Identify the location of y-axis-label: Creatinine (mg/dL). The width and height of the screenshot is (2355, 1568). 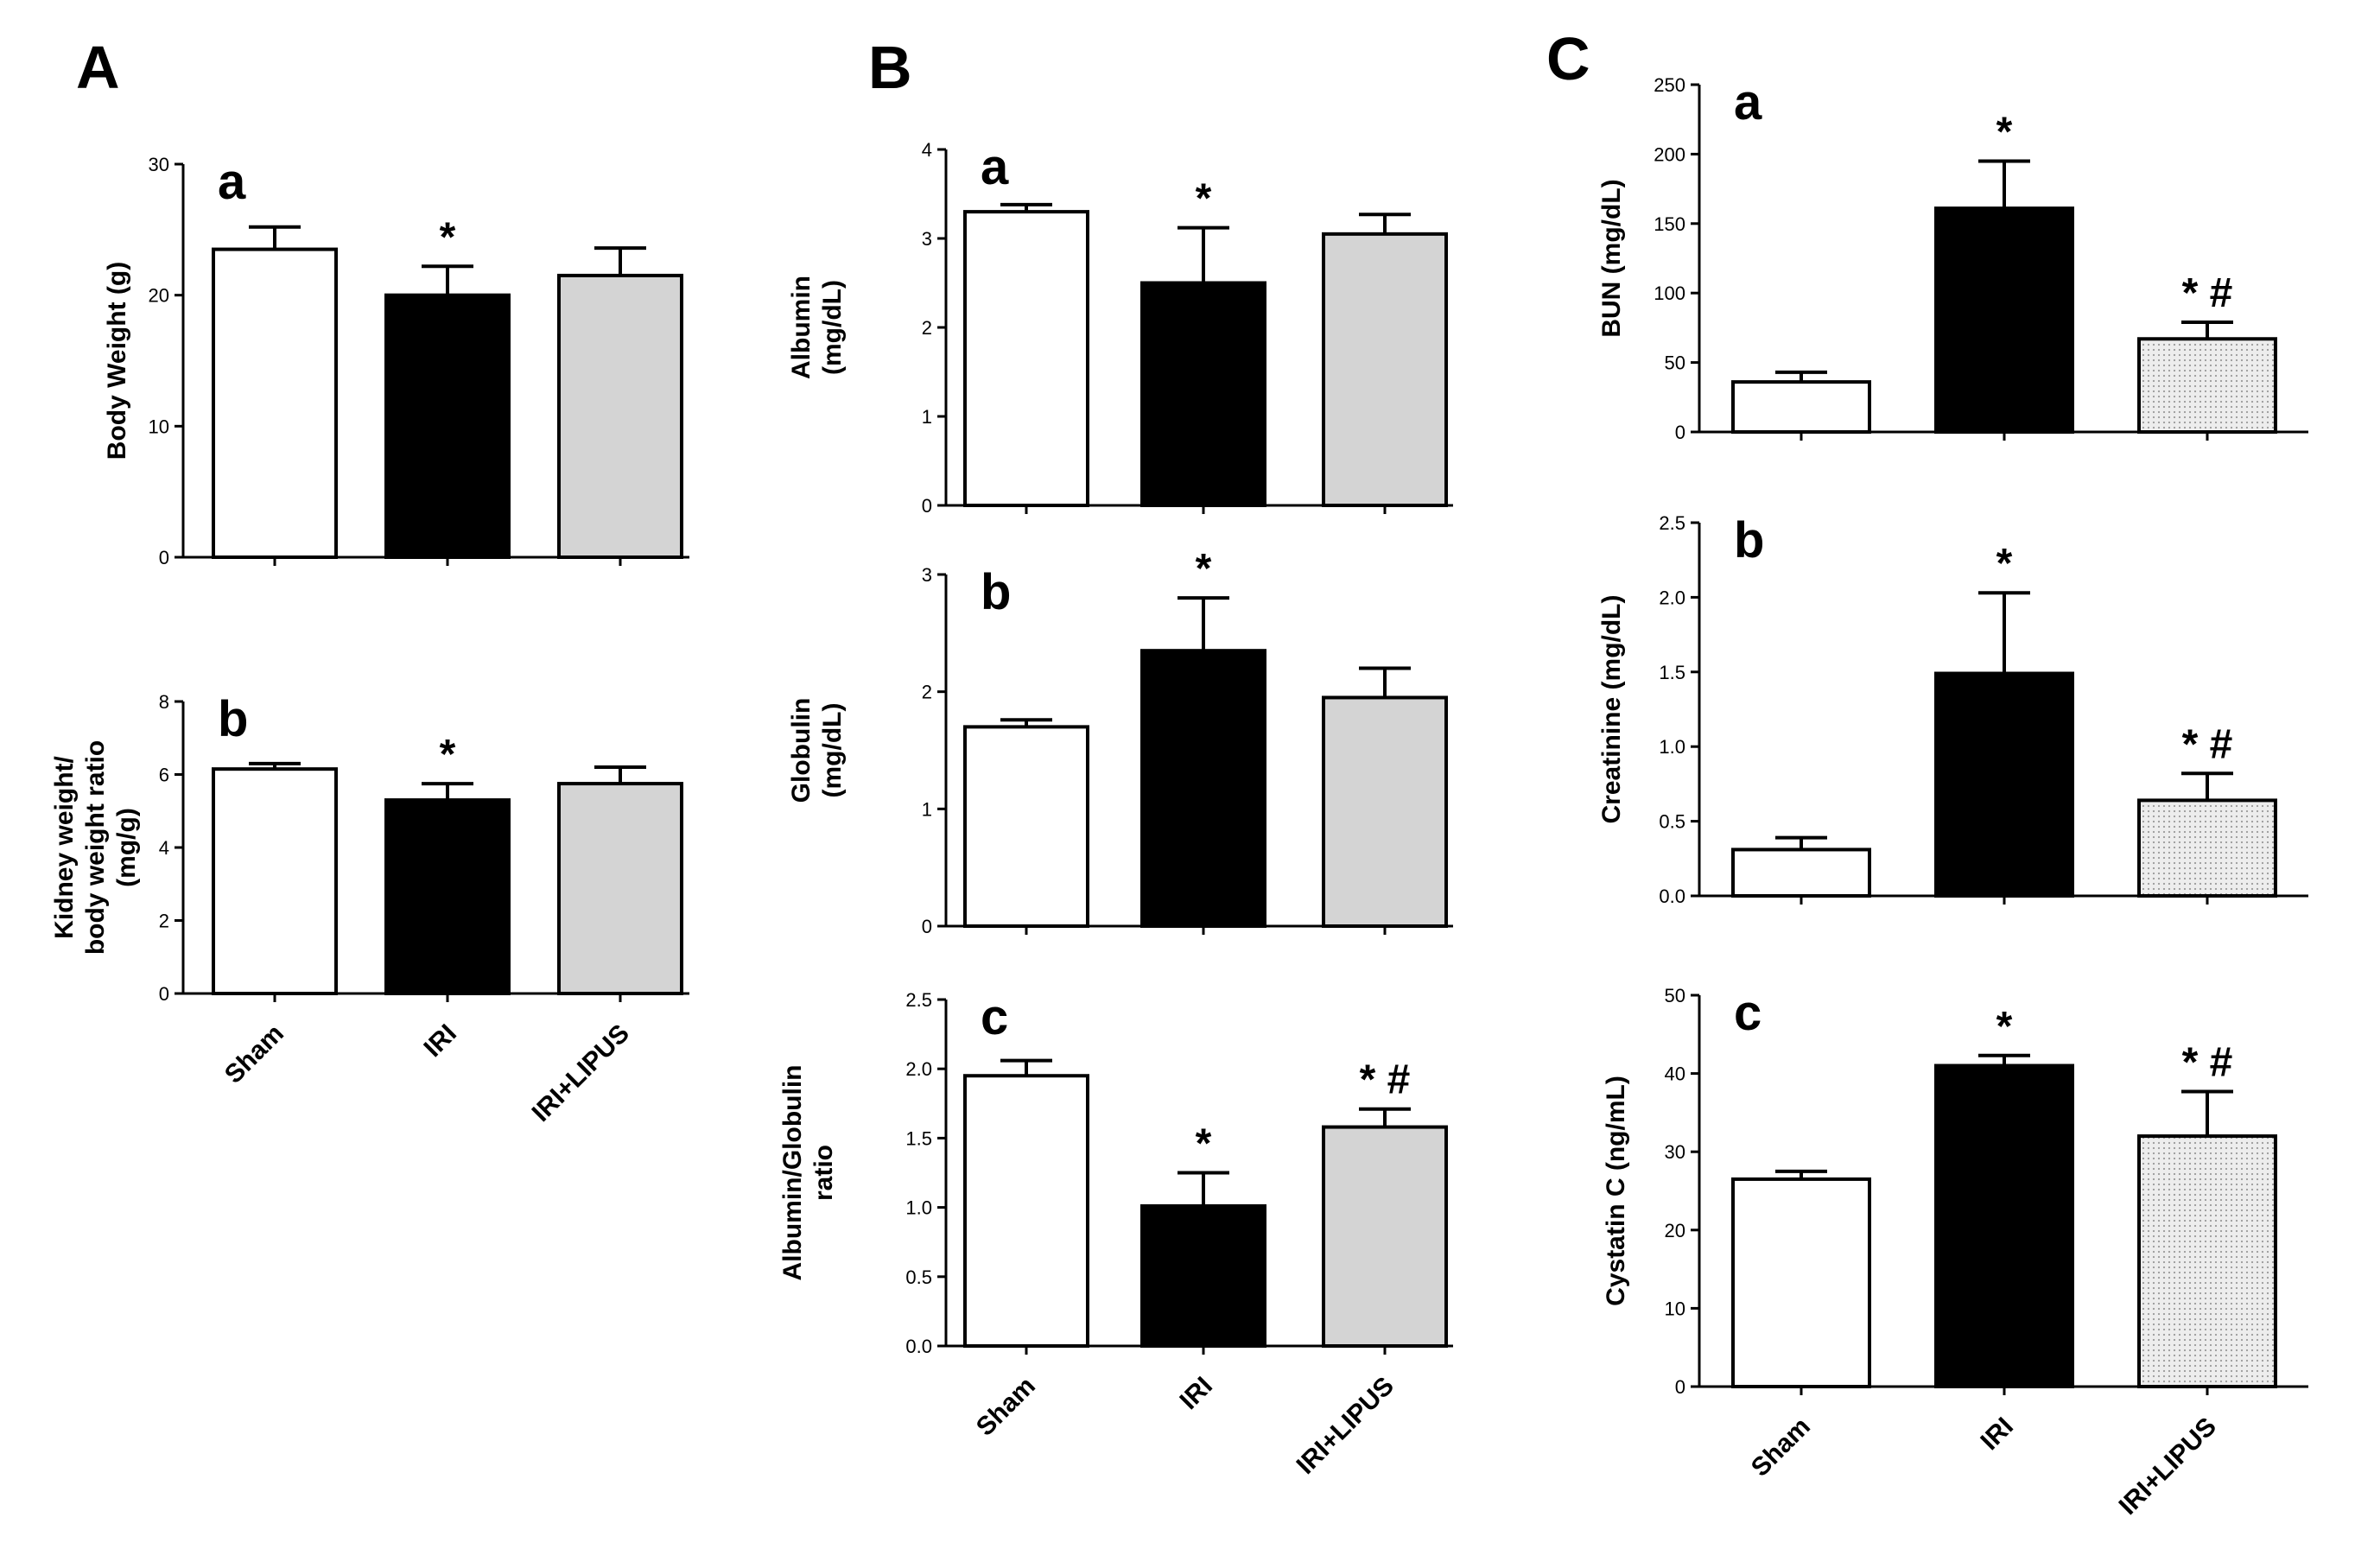
(1611, 708).